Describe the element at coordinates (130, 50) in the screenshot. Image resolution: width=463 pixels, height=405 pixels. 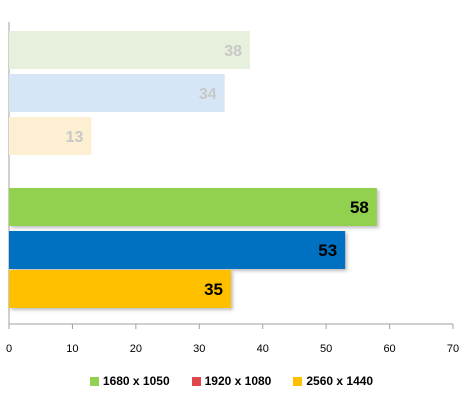
I see `faded-bar-1680x1050` at that location.